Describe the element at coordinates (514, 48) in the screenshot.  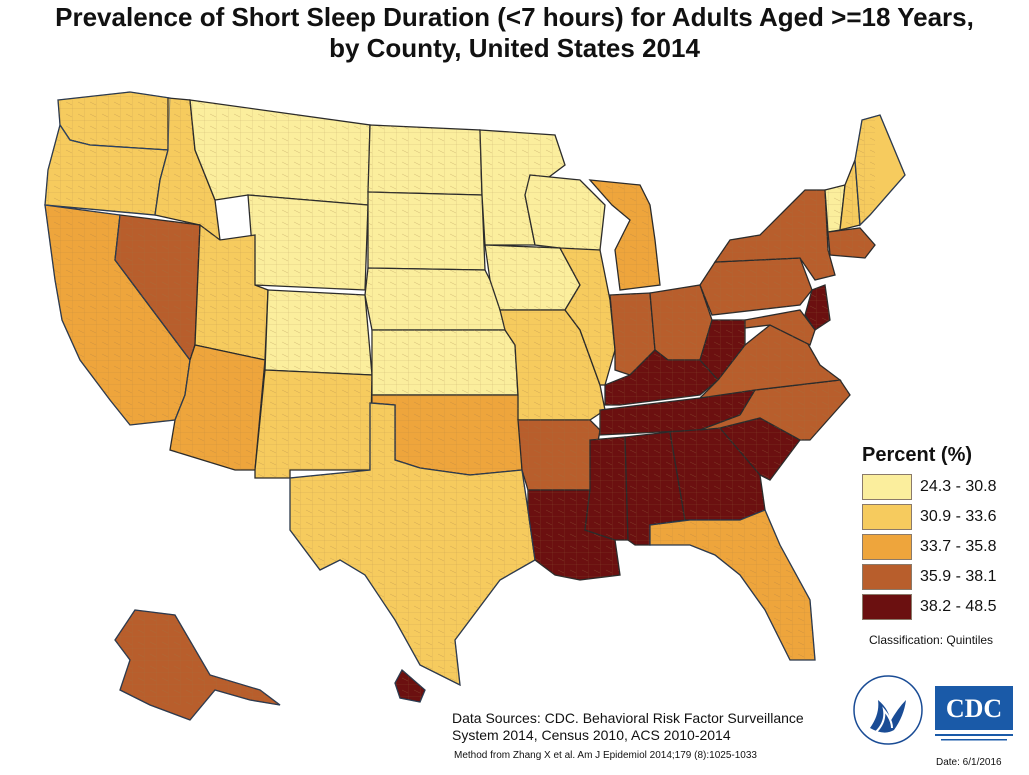
I see `title-line-2: by County, United States 2014` at that location.